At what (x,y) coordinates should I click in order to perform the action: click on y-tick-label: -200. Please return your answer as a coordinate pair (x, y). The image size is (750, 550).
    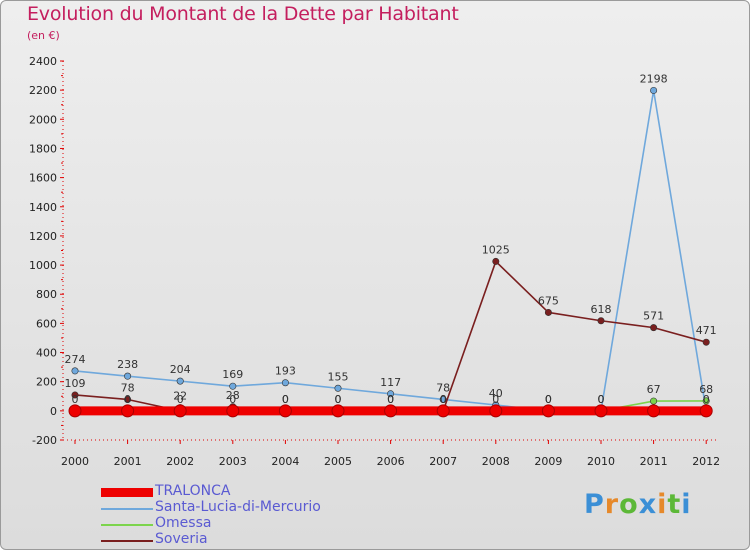
    Looking at the image, I should click on (44, 440).